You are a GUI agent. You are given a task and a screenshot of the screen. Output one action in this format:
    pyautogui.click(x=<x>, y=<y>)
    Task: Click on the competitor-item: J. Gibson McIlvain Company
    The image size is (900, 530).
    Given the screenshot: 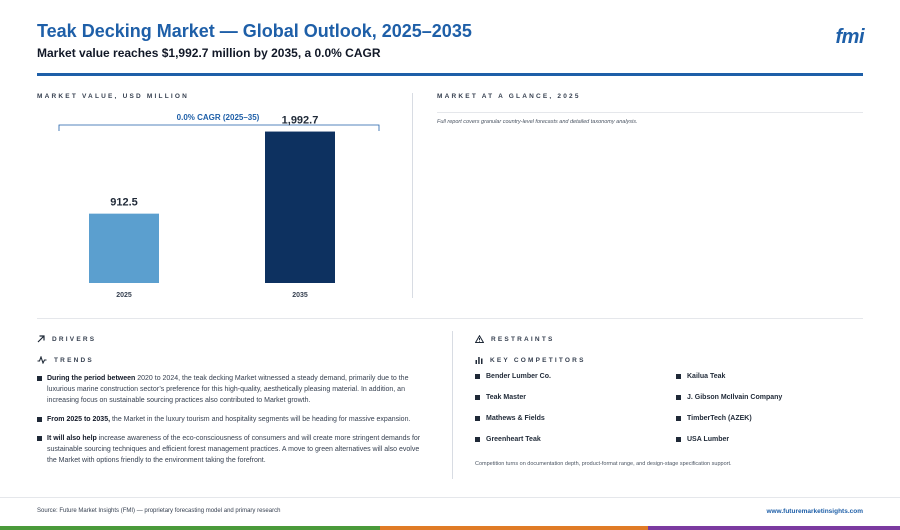 What is the action you would take?
    pyautogui.click(x=729, y=397)
    